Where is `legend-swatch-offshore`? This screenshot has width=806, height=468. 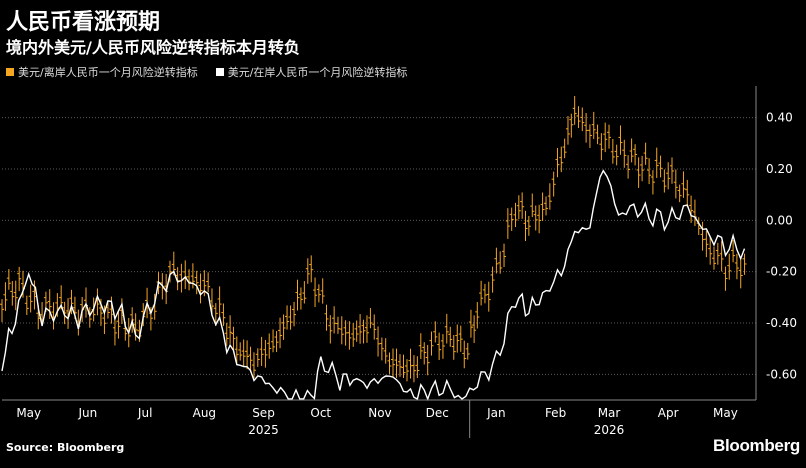
legend-swatch-offshore is located at coordinates (10, 72).